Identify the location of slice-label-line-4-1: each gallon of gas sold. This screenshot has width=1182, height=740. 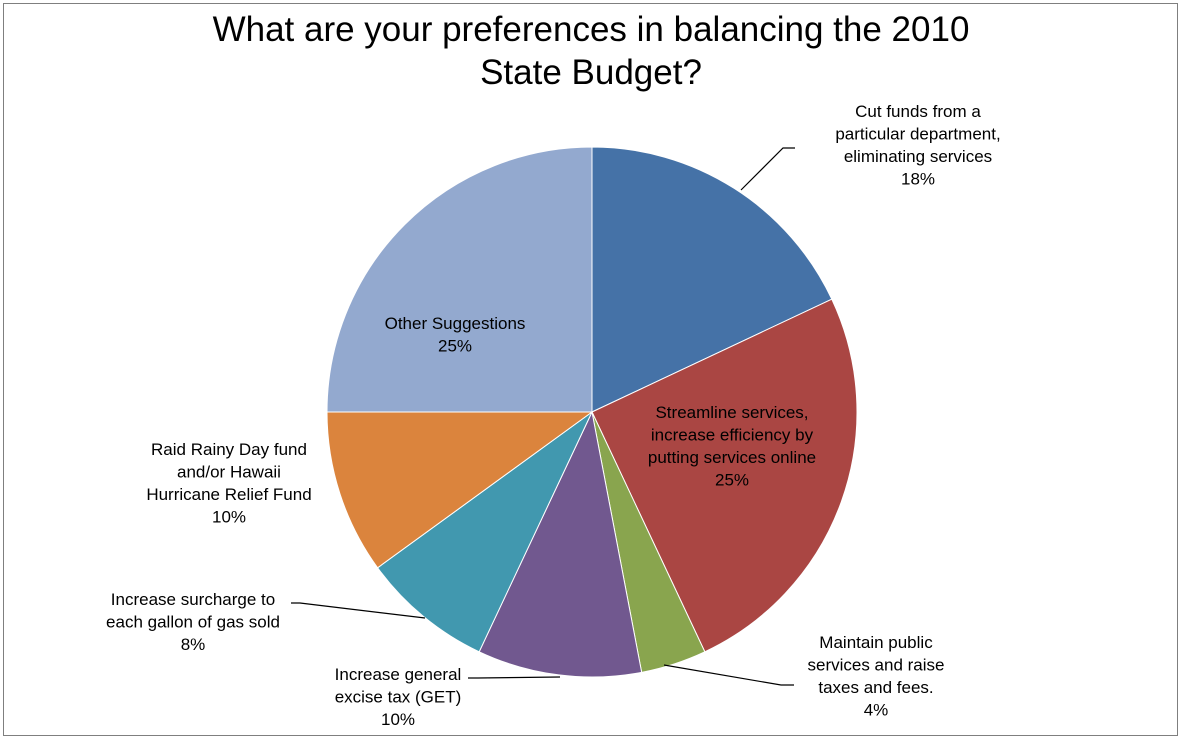
(193, 622).